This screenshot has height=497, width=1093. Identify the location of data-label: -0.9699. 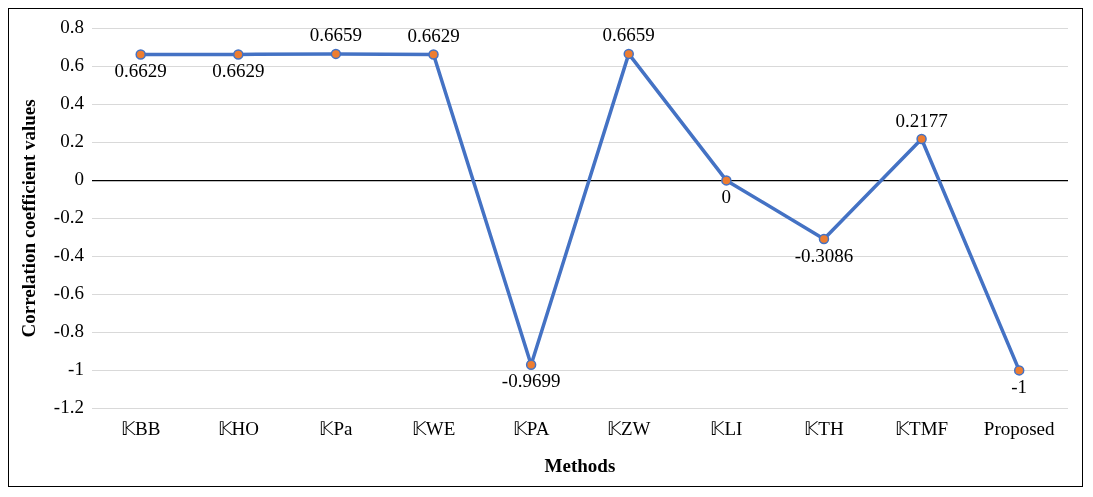
(531, 381).